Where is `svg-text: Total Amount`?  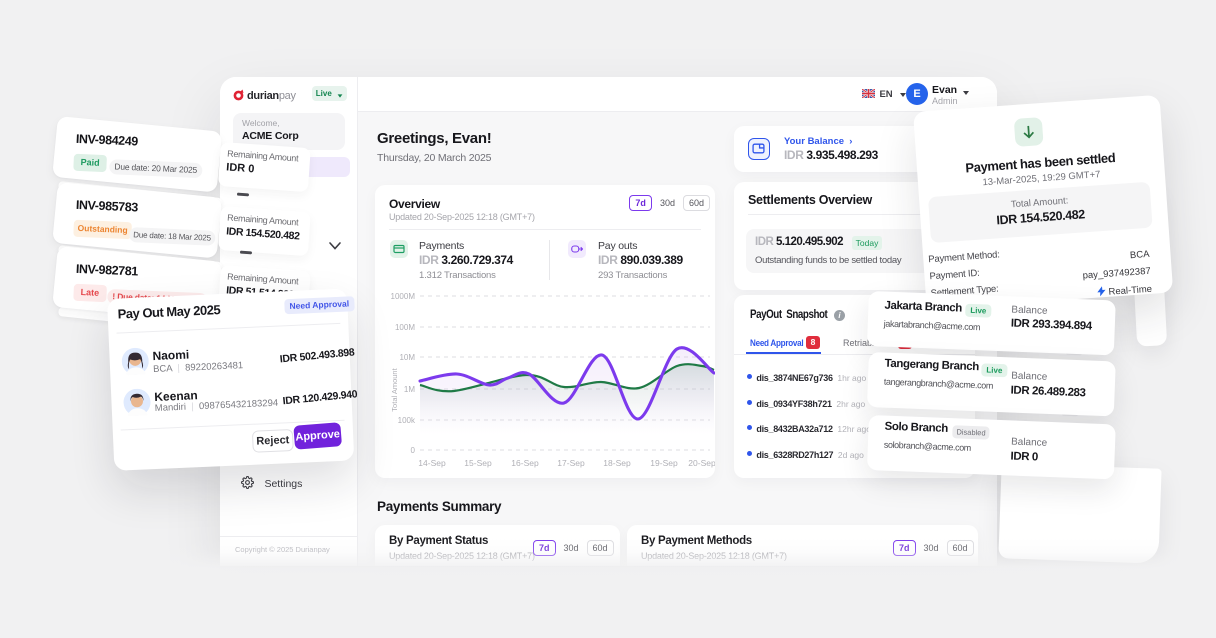
svg-text: Total Amount is located at coordinates (394, 389).